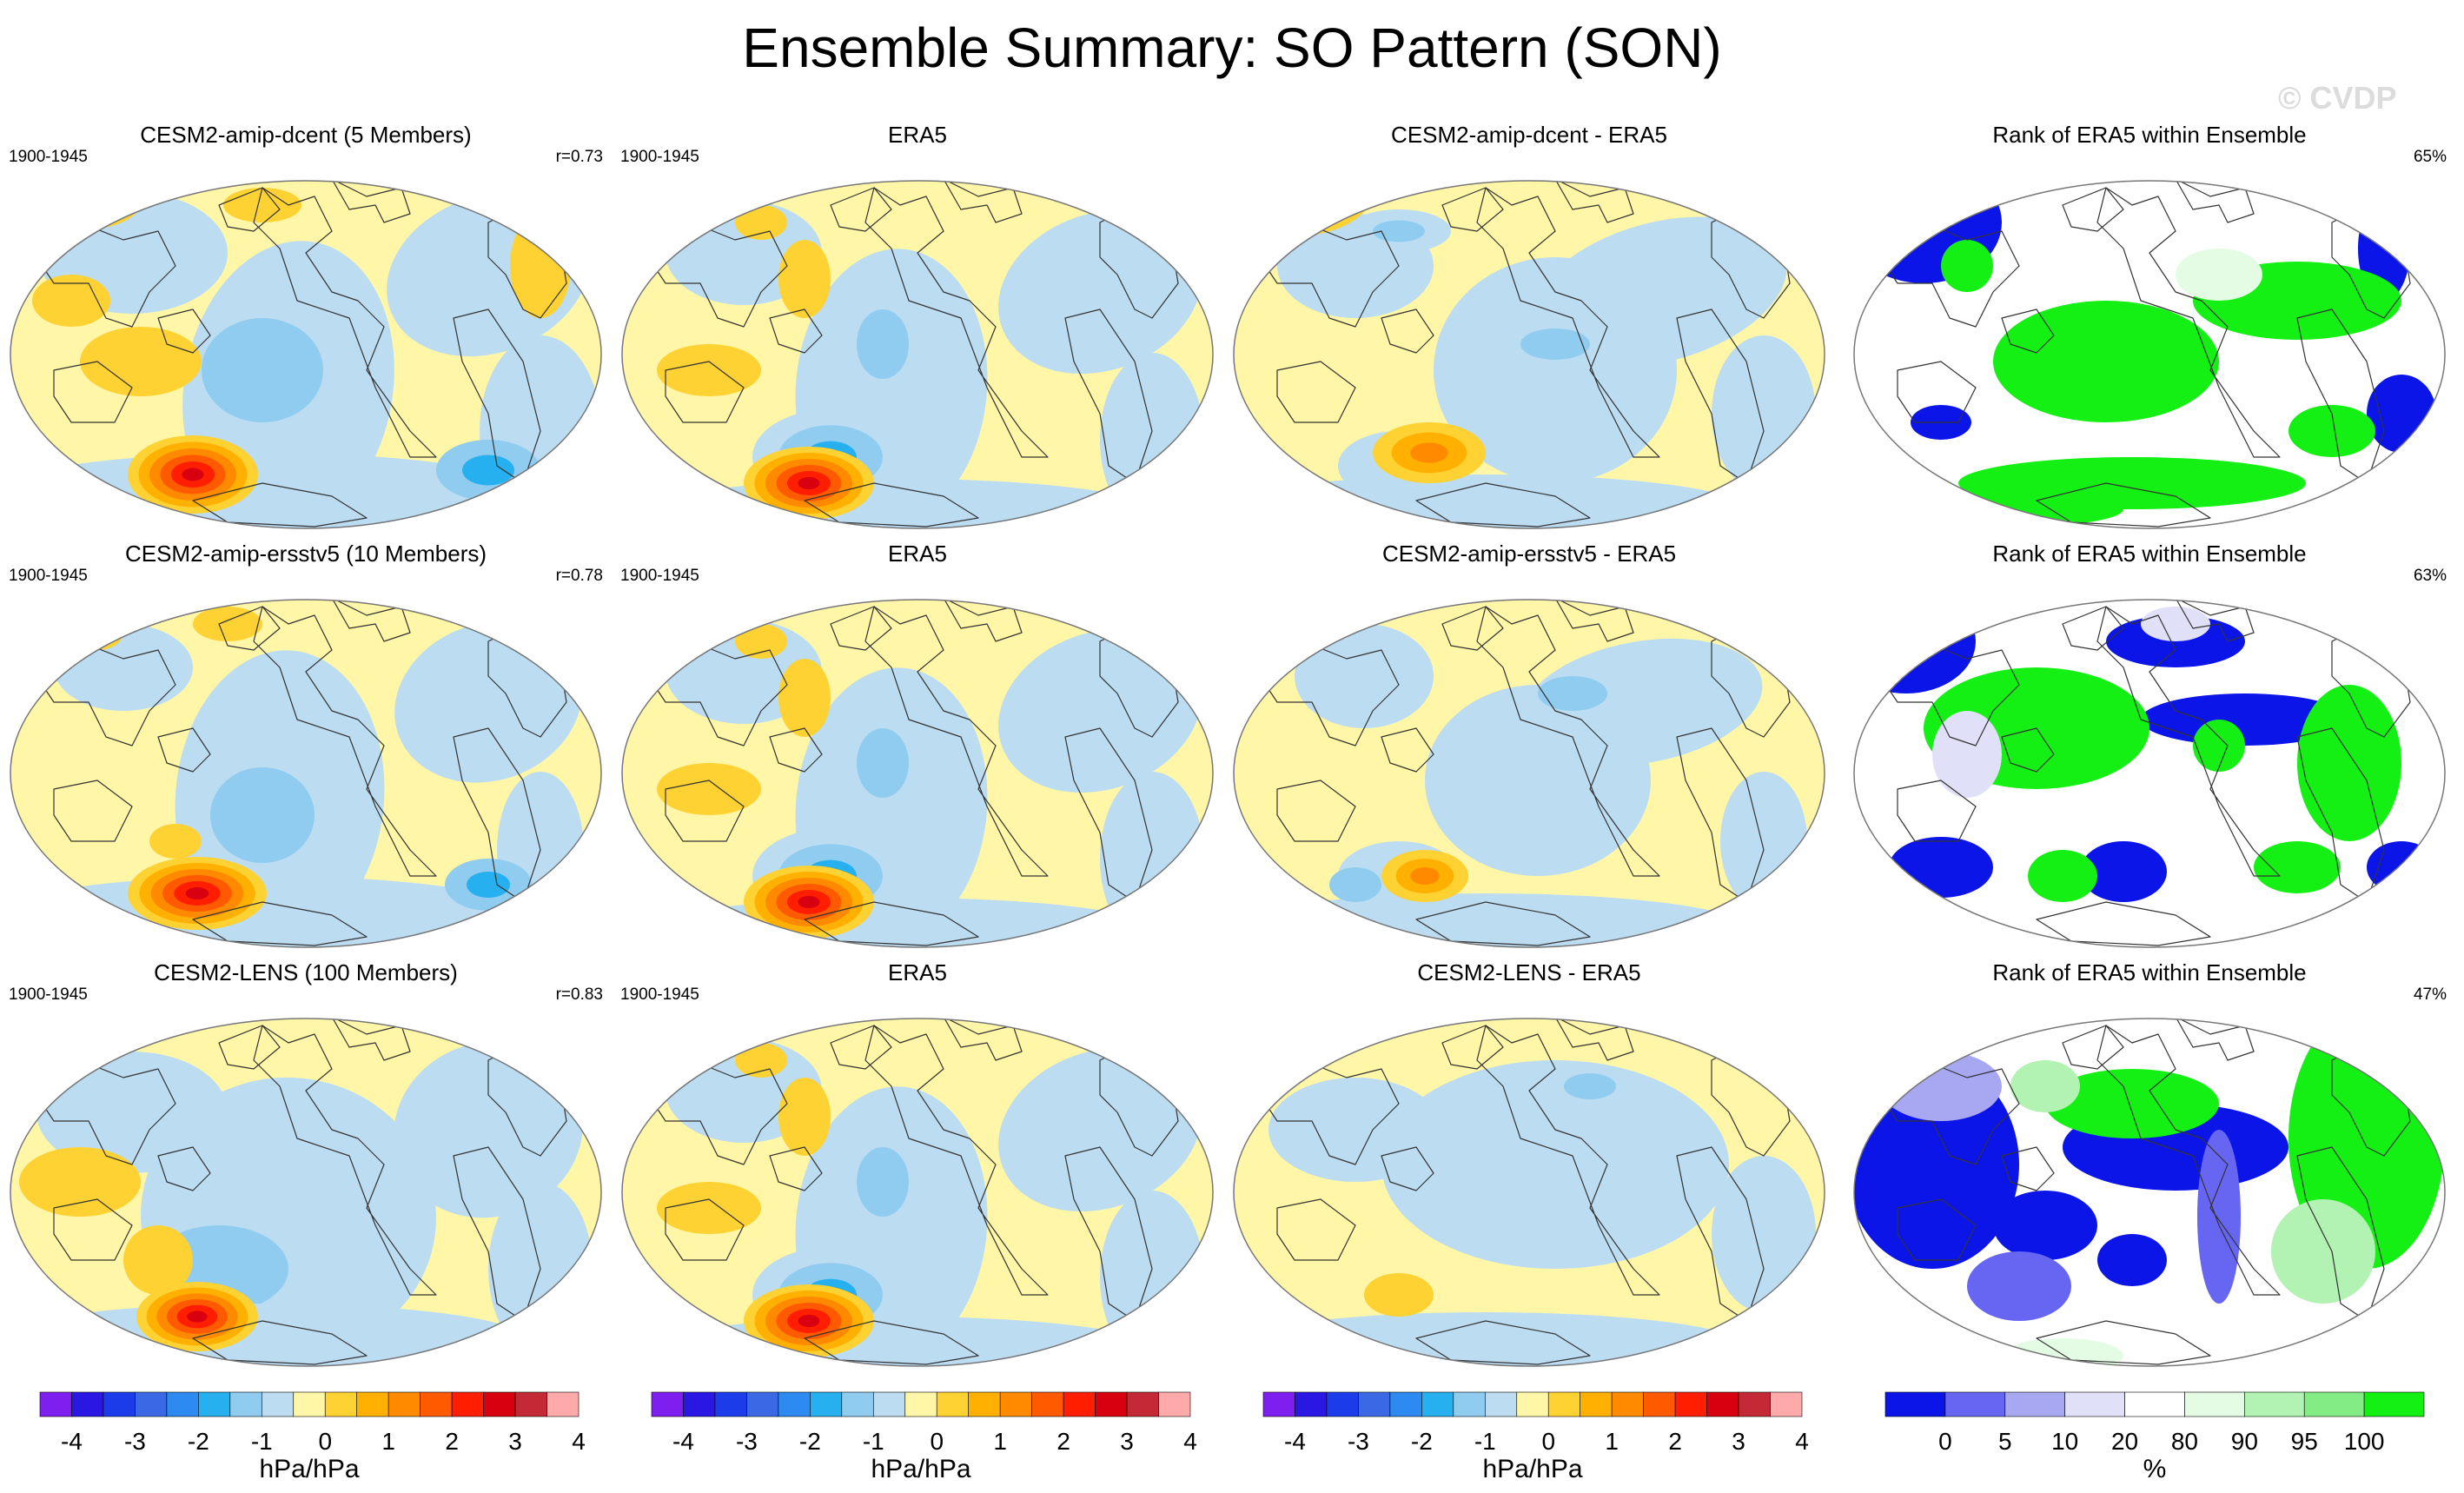  Describe the element at coordinates (2149, 554) in the screenshot. I see `panel-title: Rank of ERA5 within Ensemble` at that location.